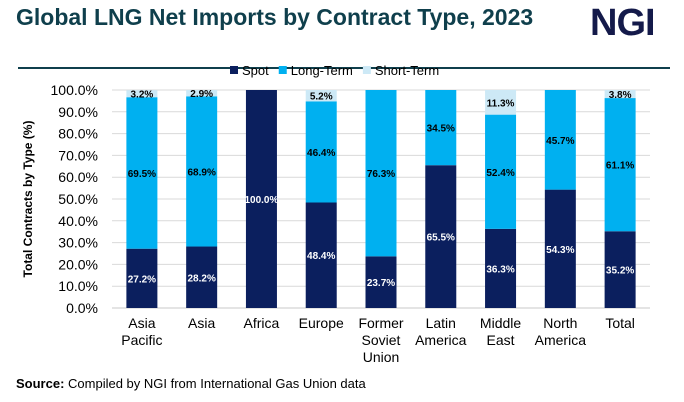  I want to click on ngi-logo: NGI, so click(623, 23).